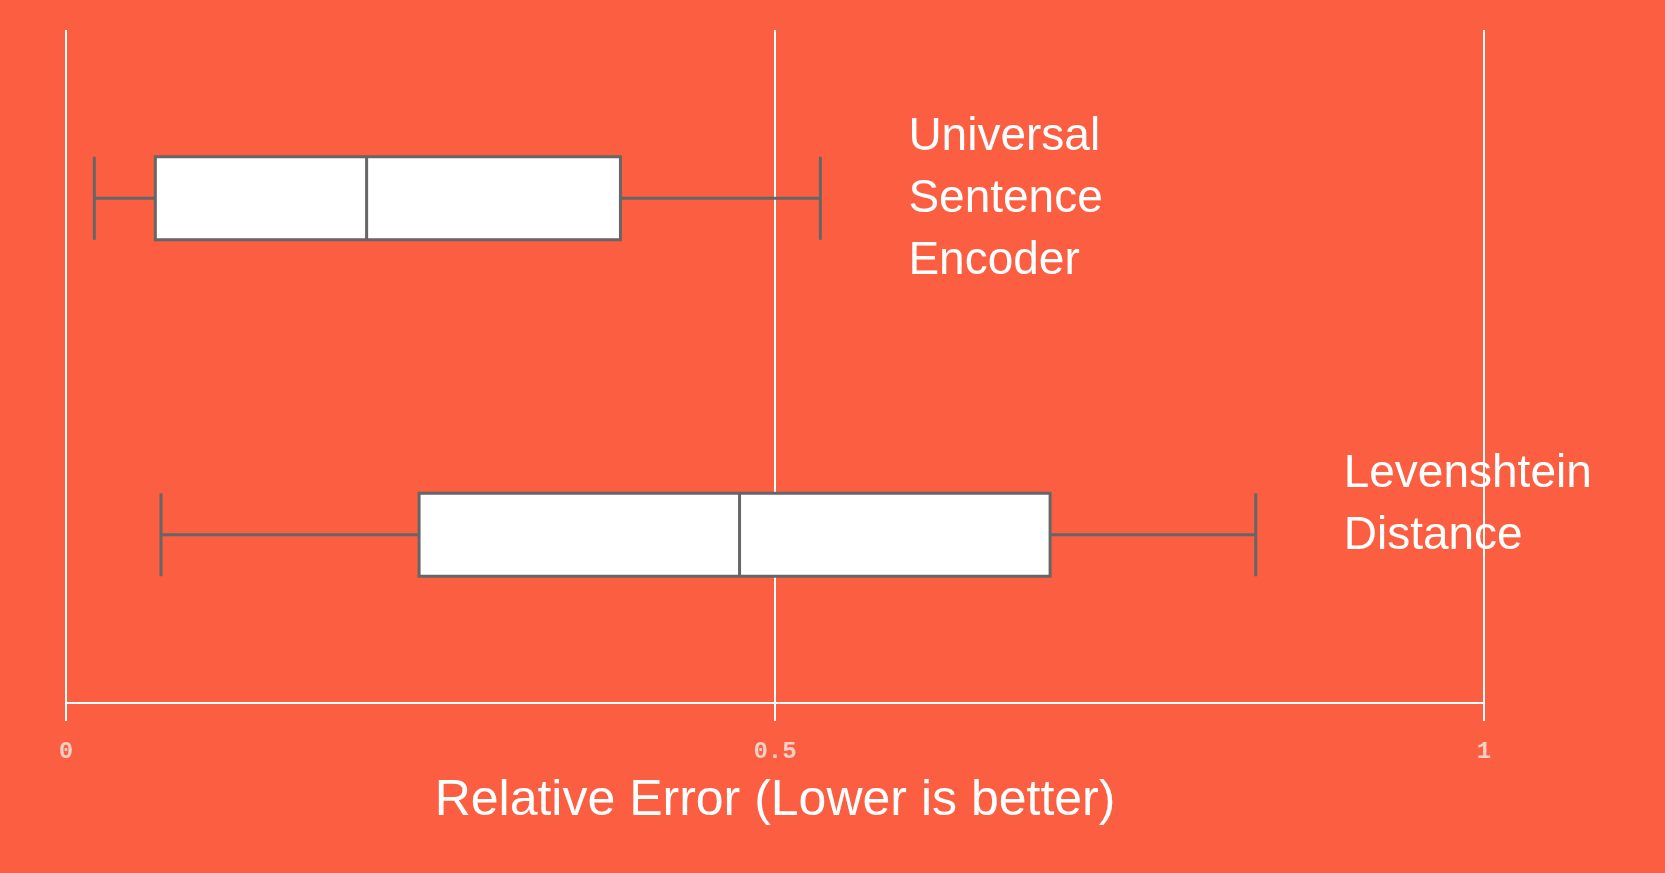  I want to click on x-tick-label: 0.5, so click(775, 751).